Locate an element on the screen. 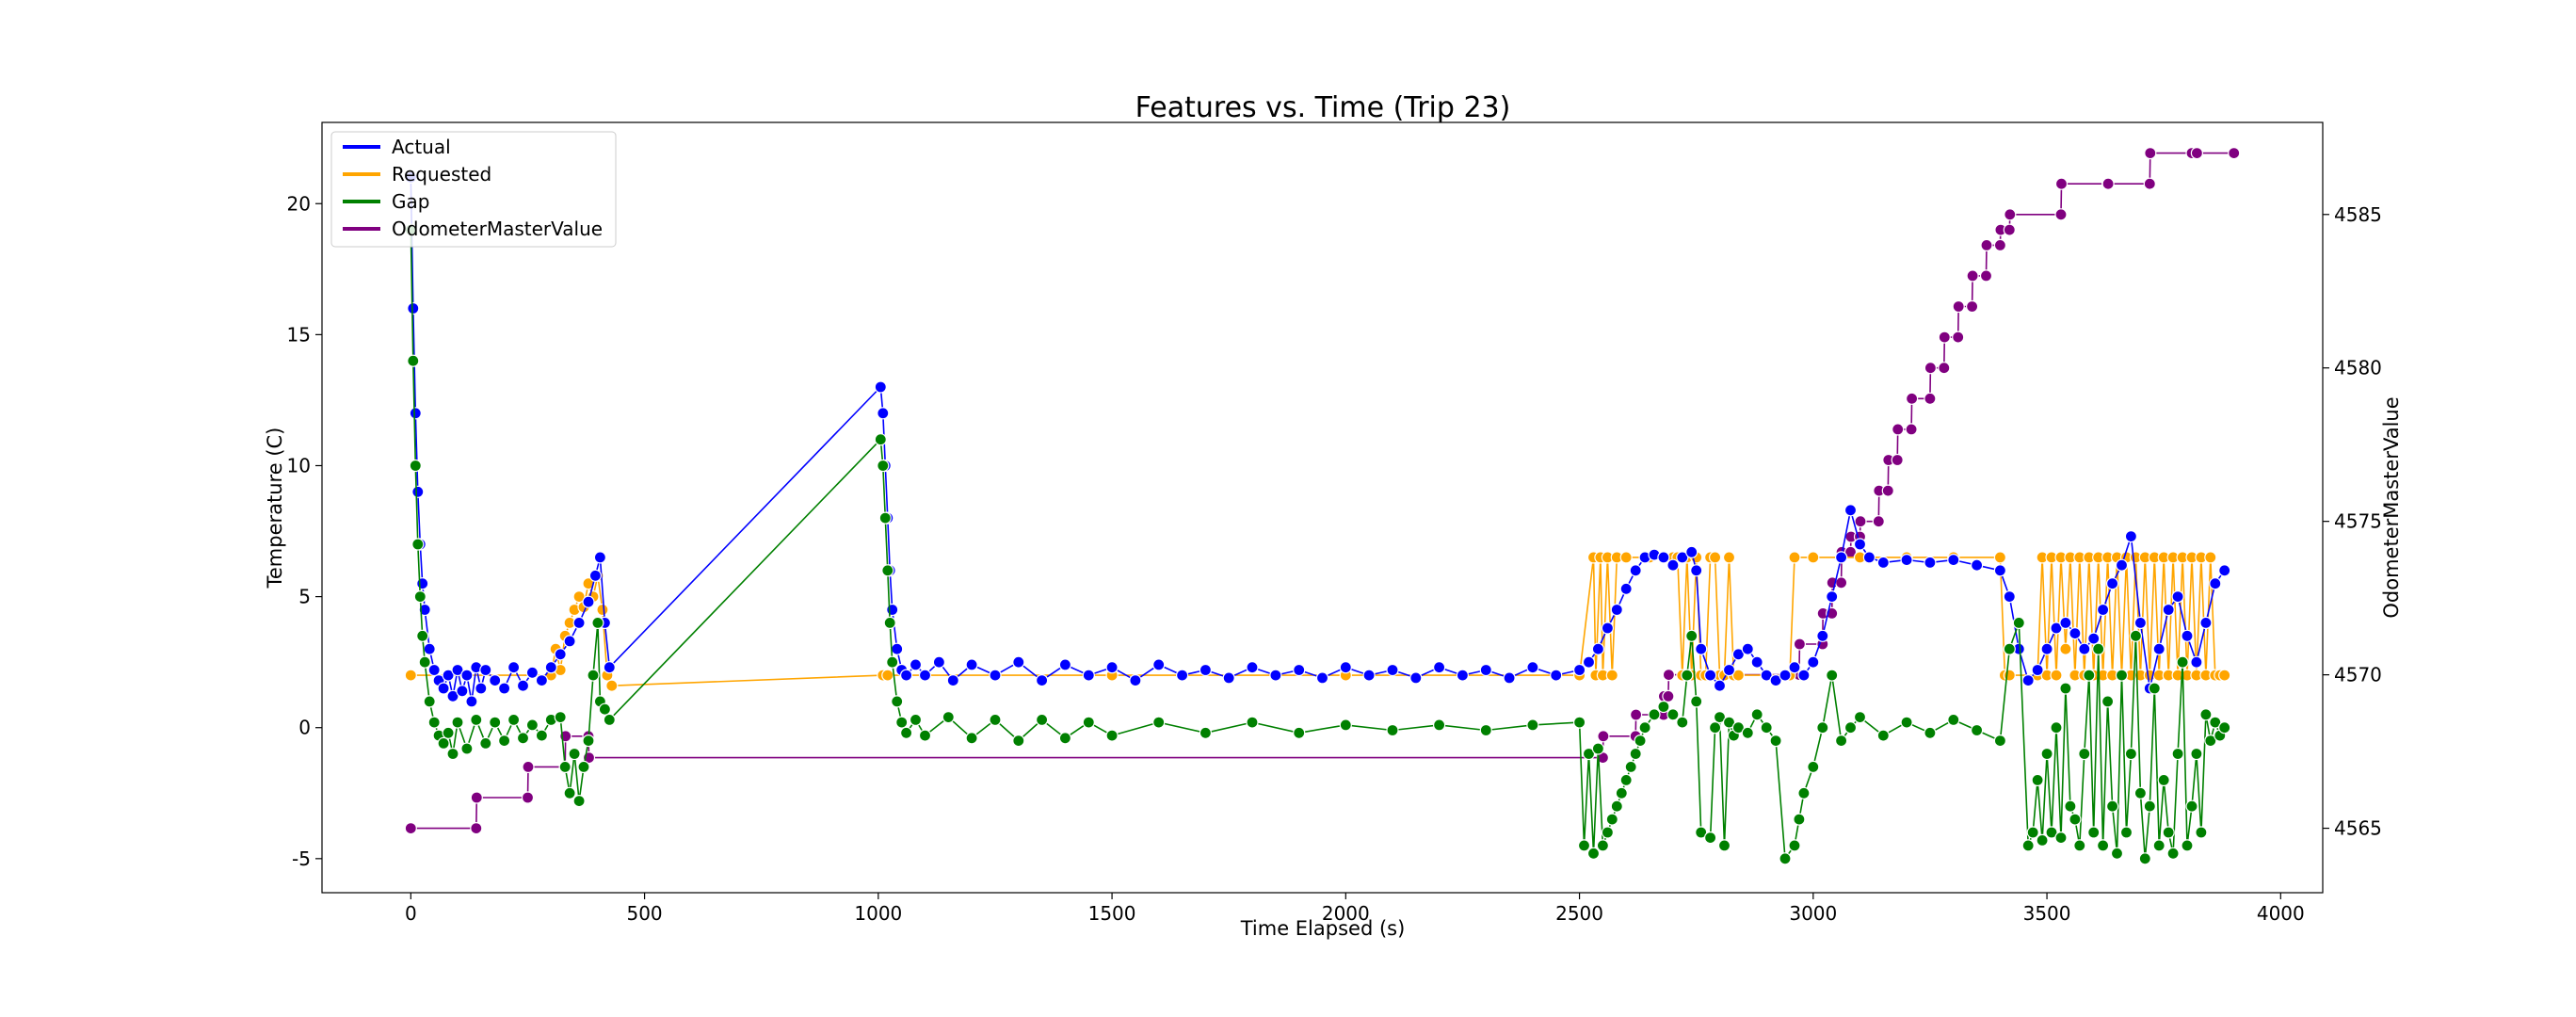 The width and height of the screenshot is (2576, 1017). legend-label-odometer: OdometerMasterValue is located at coordinates (497, 229).